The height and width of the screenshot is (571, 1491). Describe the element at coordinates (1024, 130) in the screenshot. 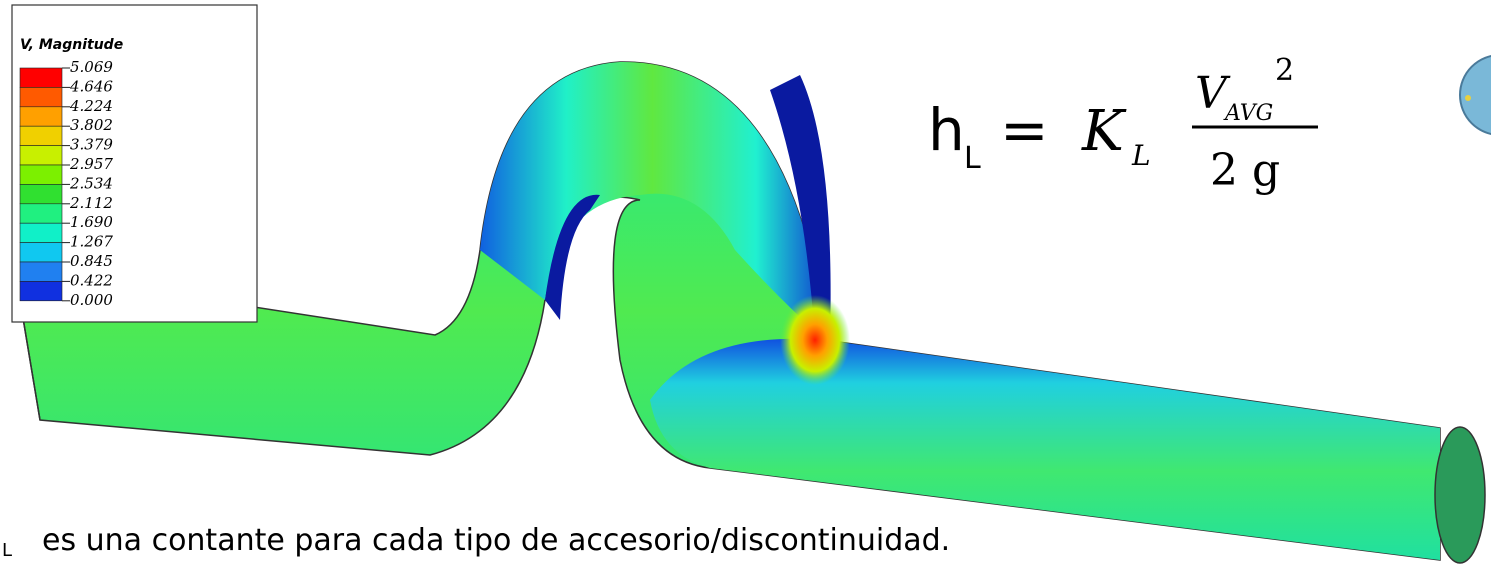

I see `eq-equals: =` at that location.